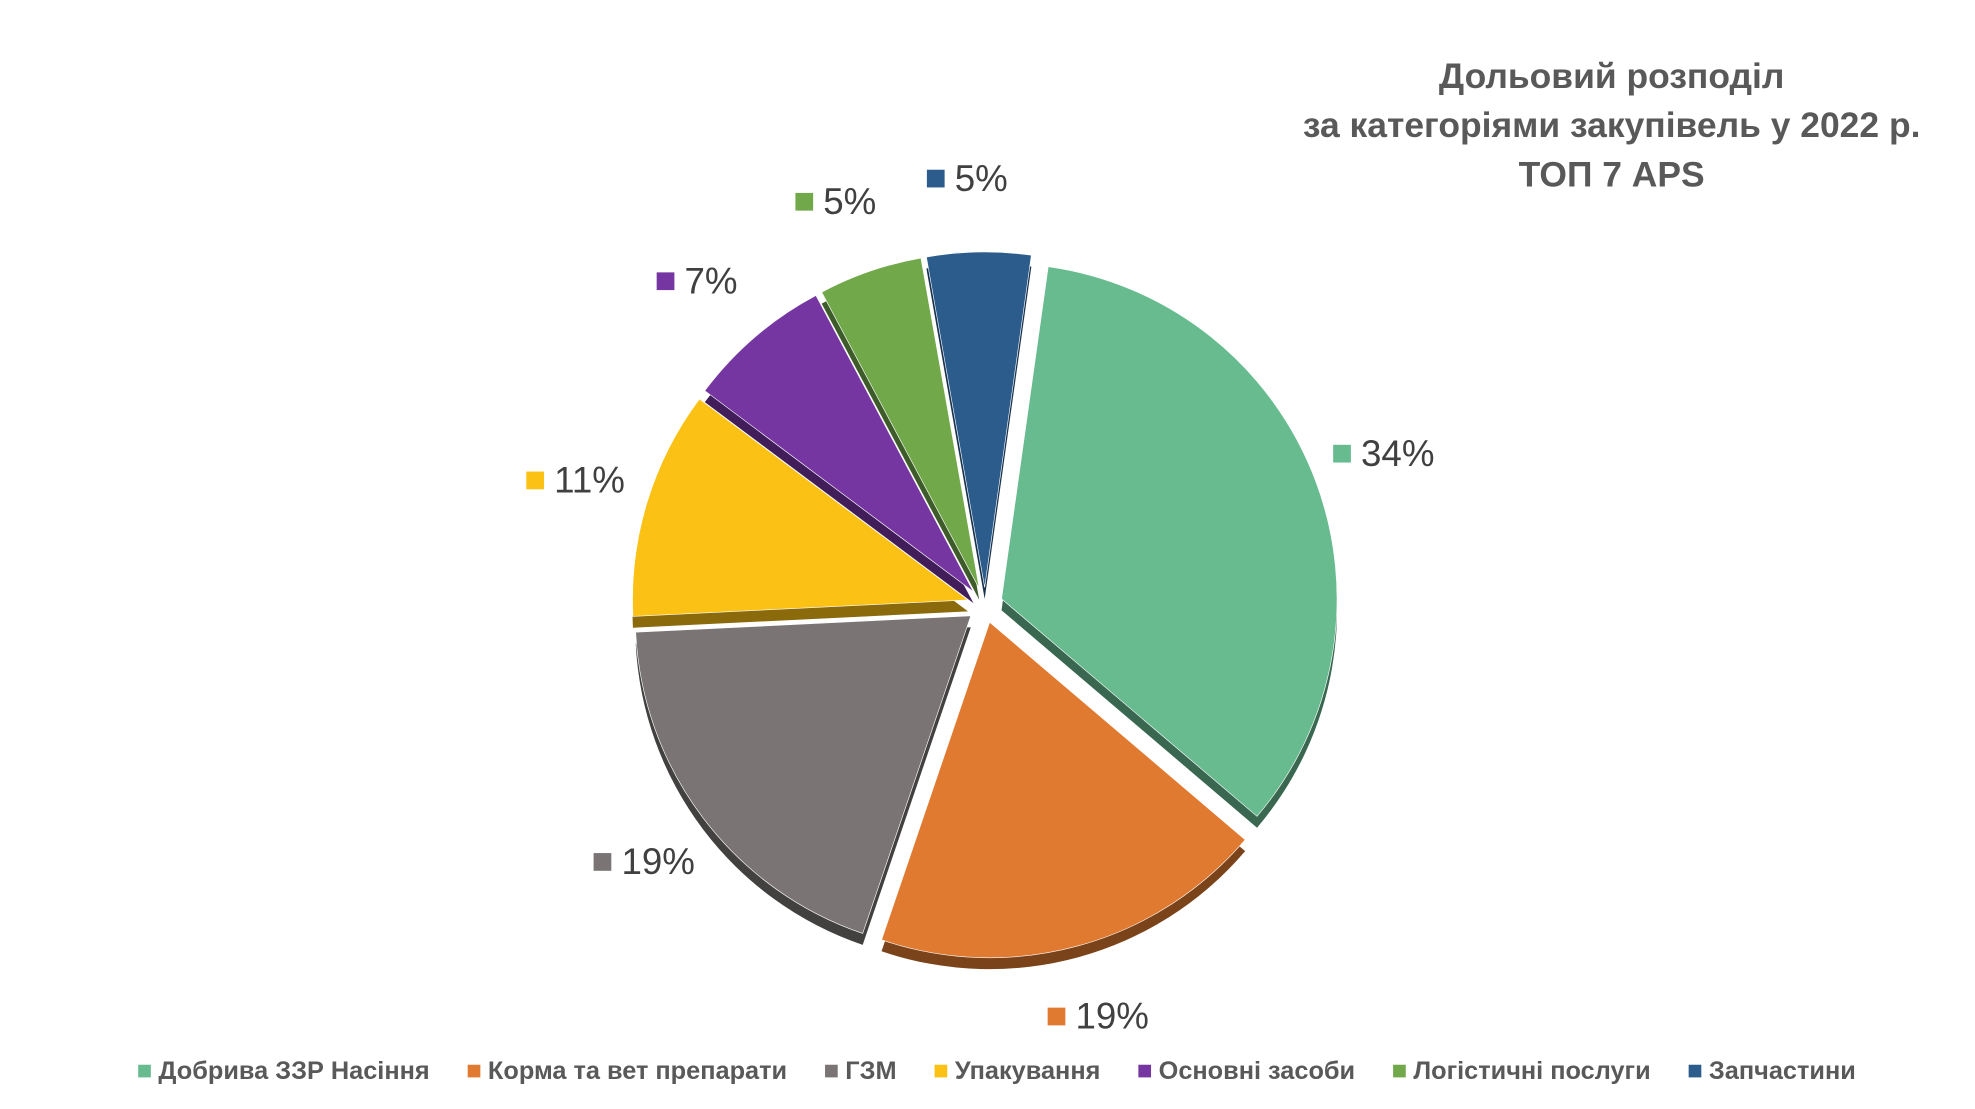 The image size is (1975, 1109). What do you see at coordinates (1612, 175) in the screenshot?
I see `chart-title: ТОП 7 APS` at bounding box center [1612, 175].